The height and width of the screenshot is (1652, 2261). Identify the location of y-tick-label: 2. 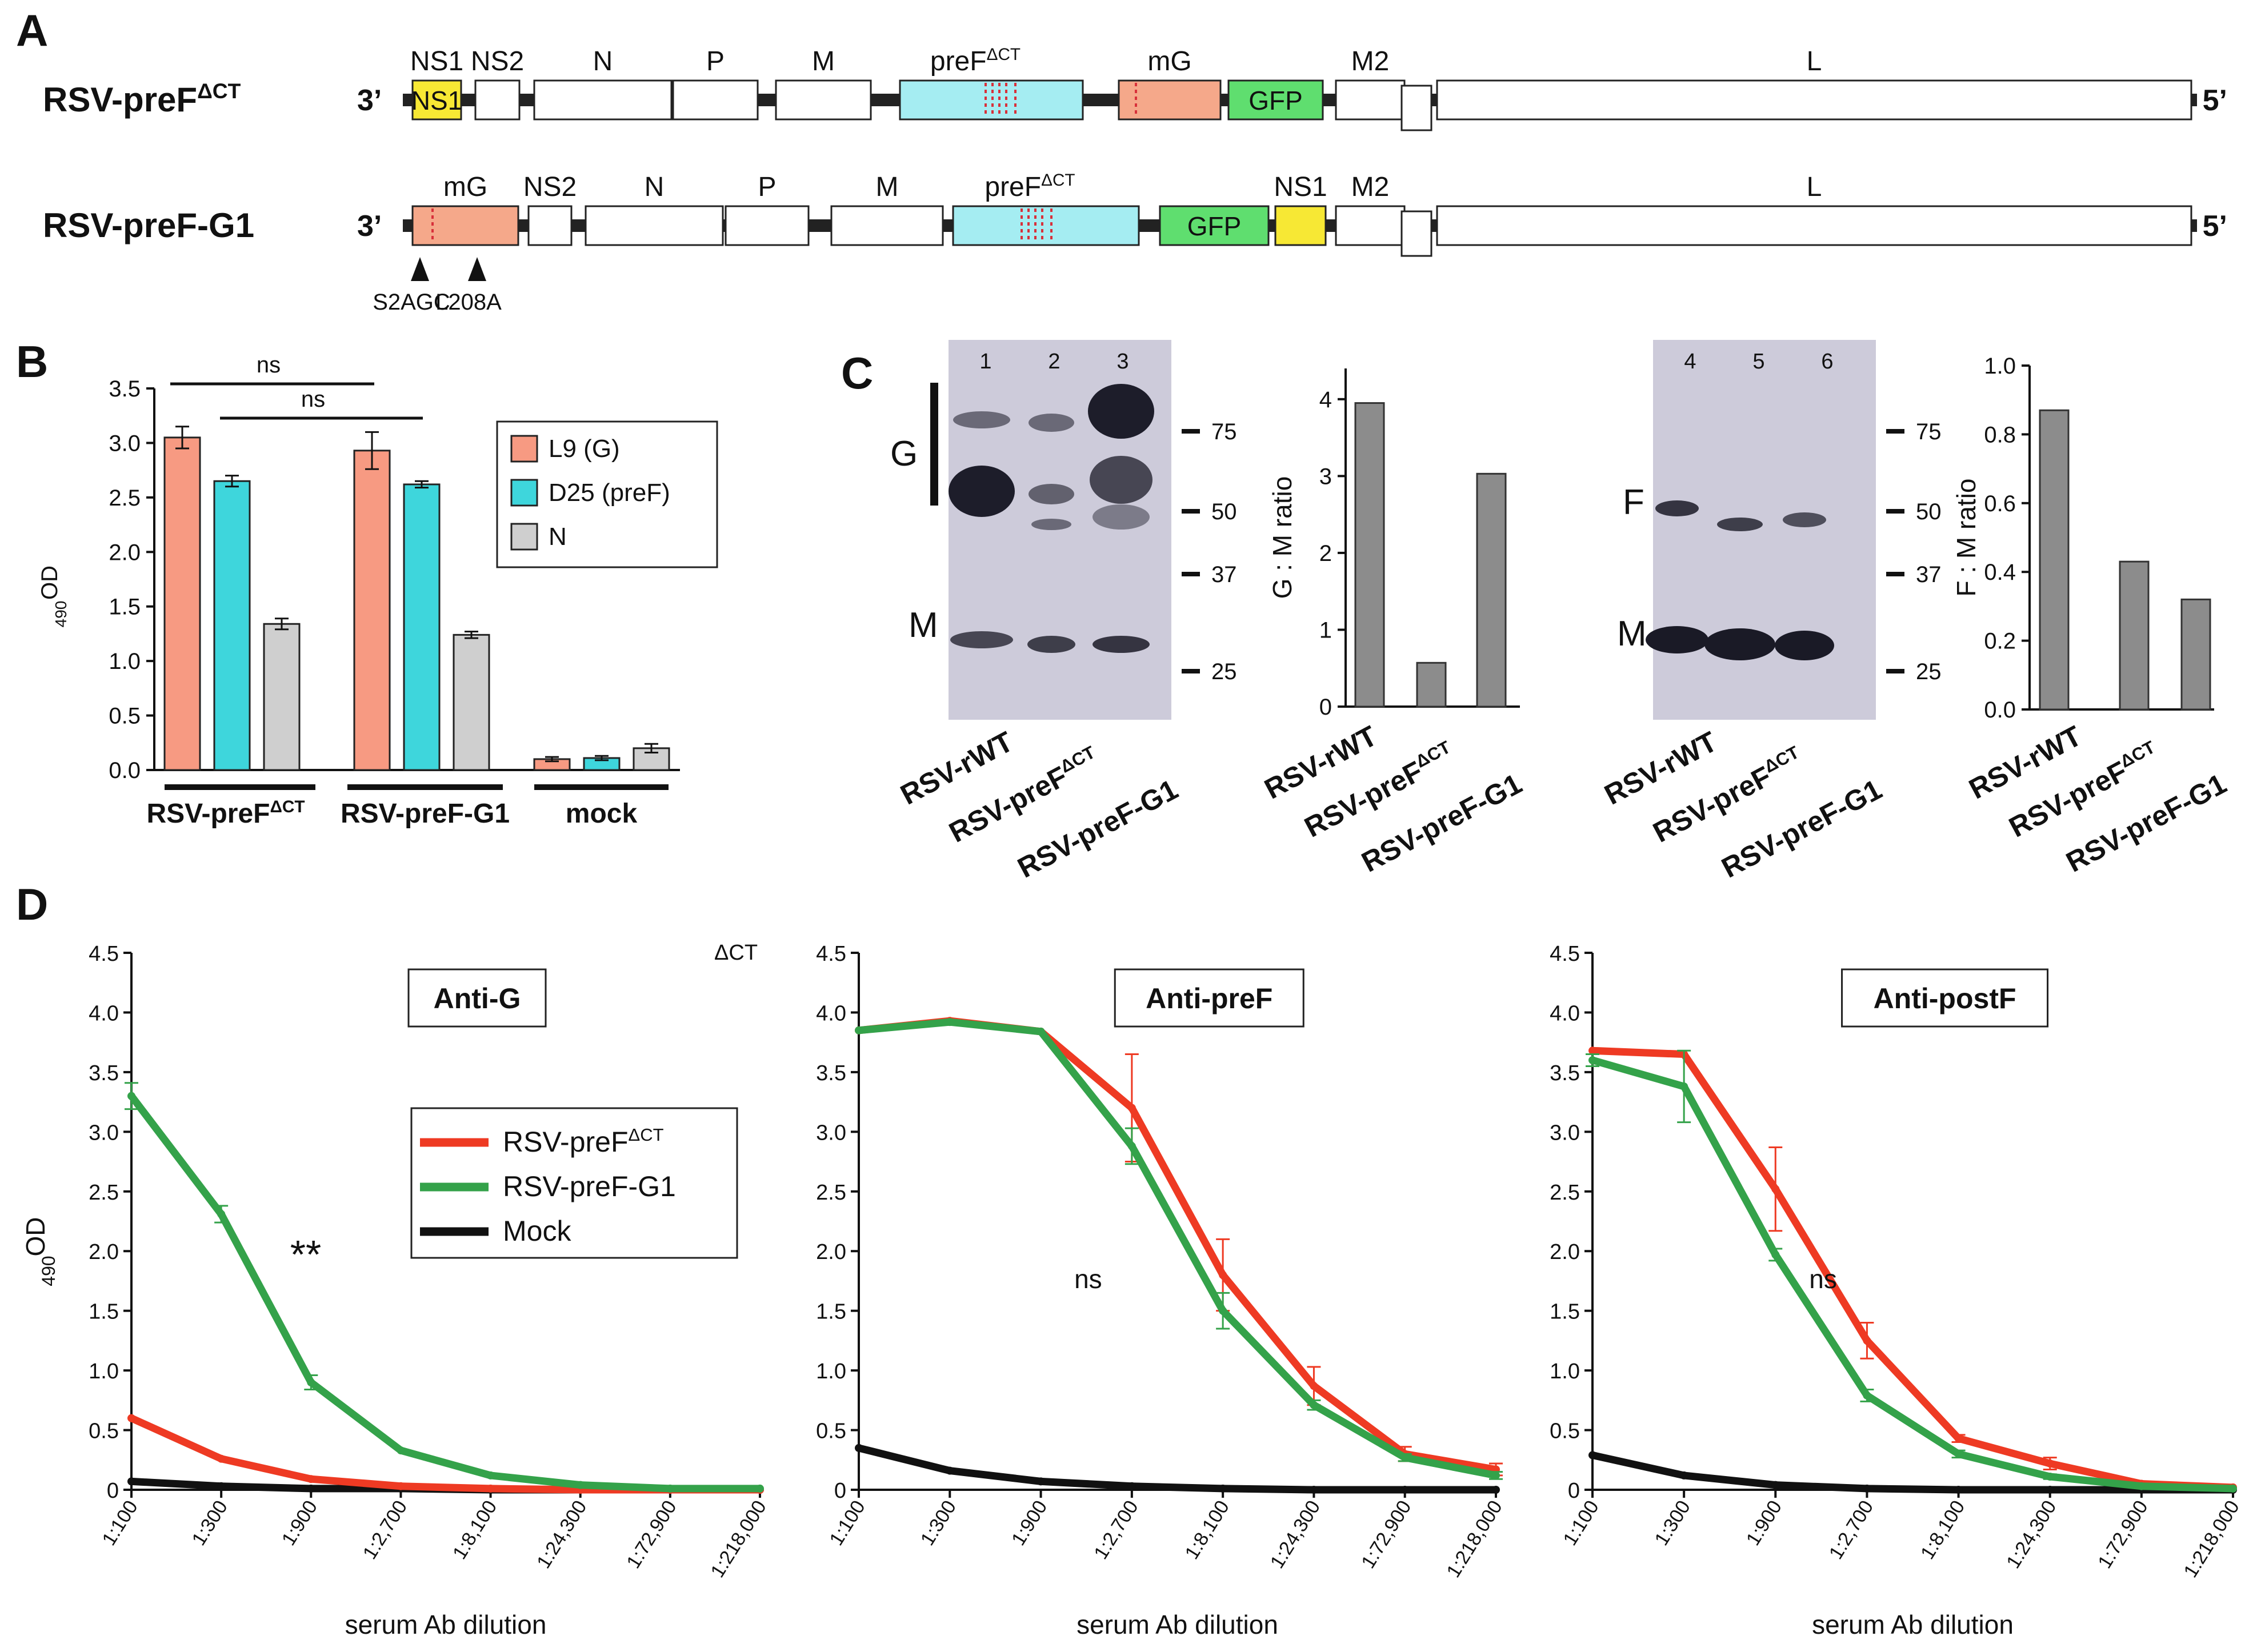
(1325, 553).